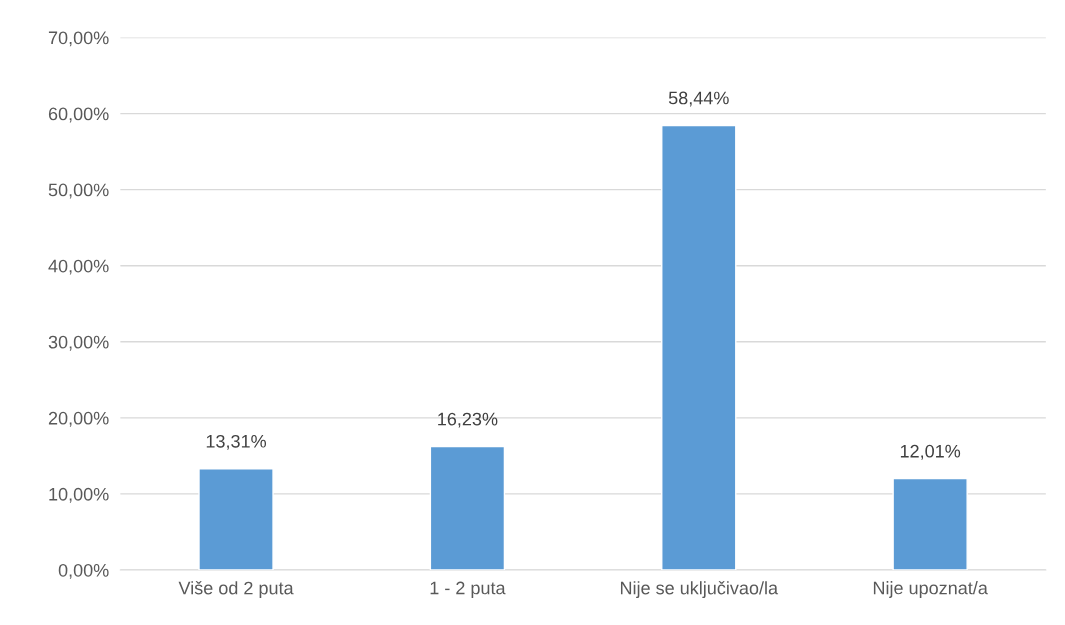  Describe the element at coordinates (930, 589) in the screenshot. I see `x-tick-label: Nije upoznat/a` at that location.